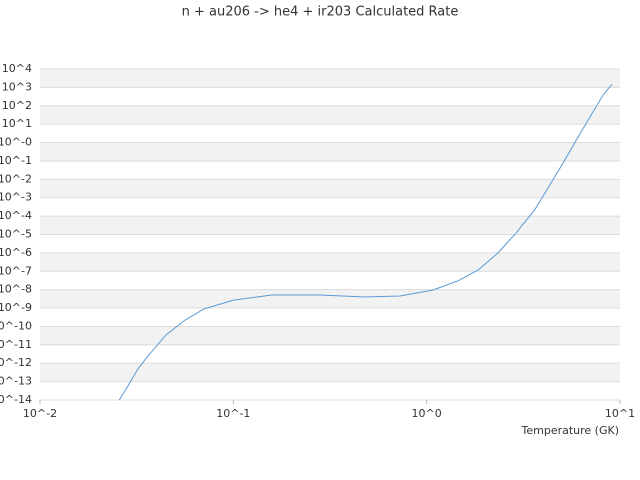  What do you see at coordinates (16, 270) in the screenshot?
I see `y-tick-label: 10^-7` at bounding box center [16, 270].